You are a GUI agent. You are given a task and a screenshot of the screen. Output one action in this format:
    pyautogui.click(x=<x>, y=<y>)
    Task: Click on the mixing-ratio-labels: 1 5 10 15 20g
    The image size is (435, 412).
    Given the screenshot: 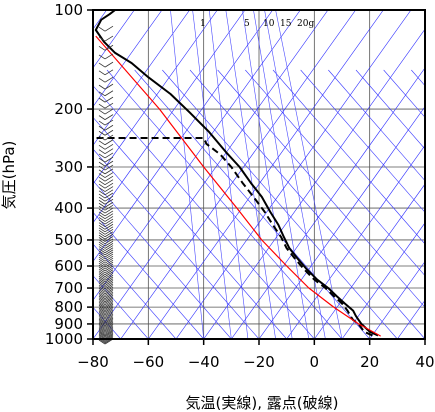 What is the action you would take?
    pyautogui.click(x=257, y=24)
    